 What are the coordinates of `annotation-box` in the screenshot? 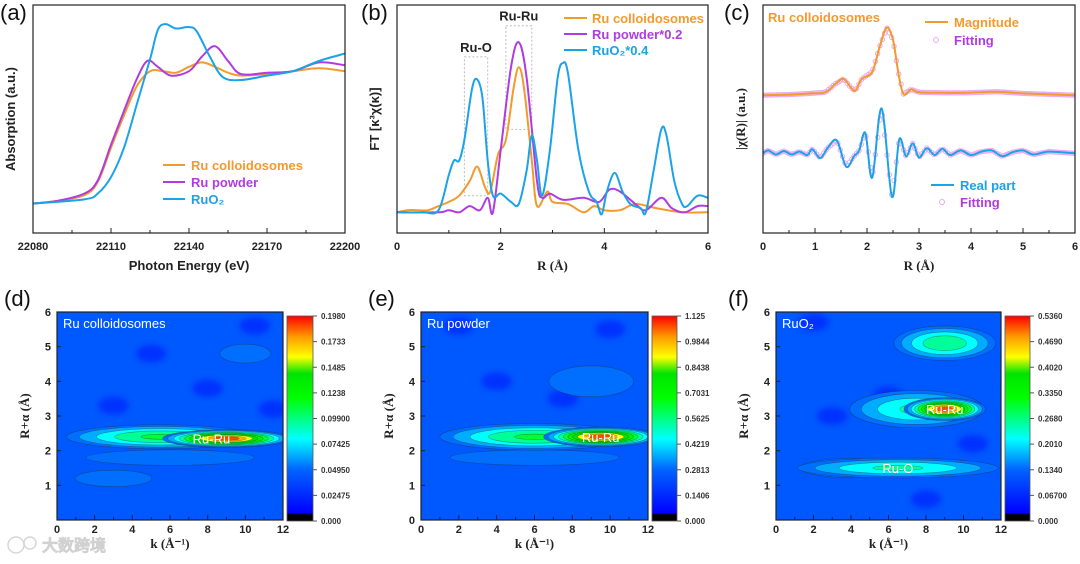 It's located at (519, 77).